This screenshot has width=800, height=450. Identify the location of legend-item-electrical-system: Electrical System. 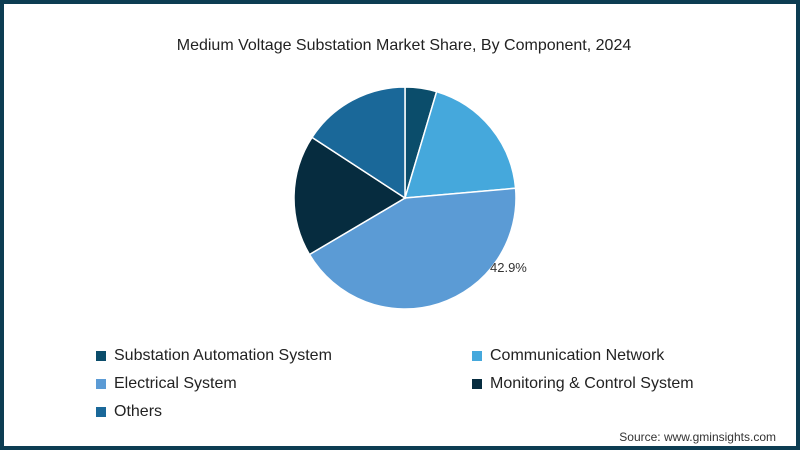
(166, 384).